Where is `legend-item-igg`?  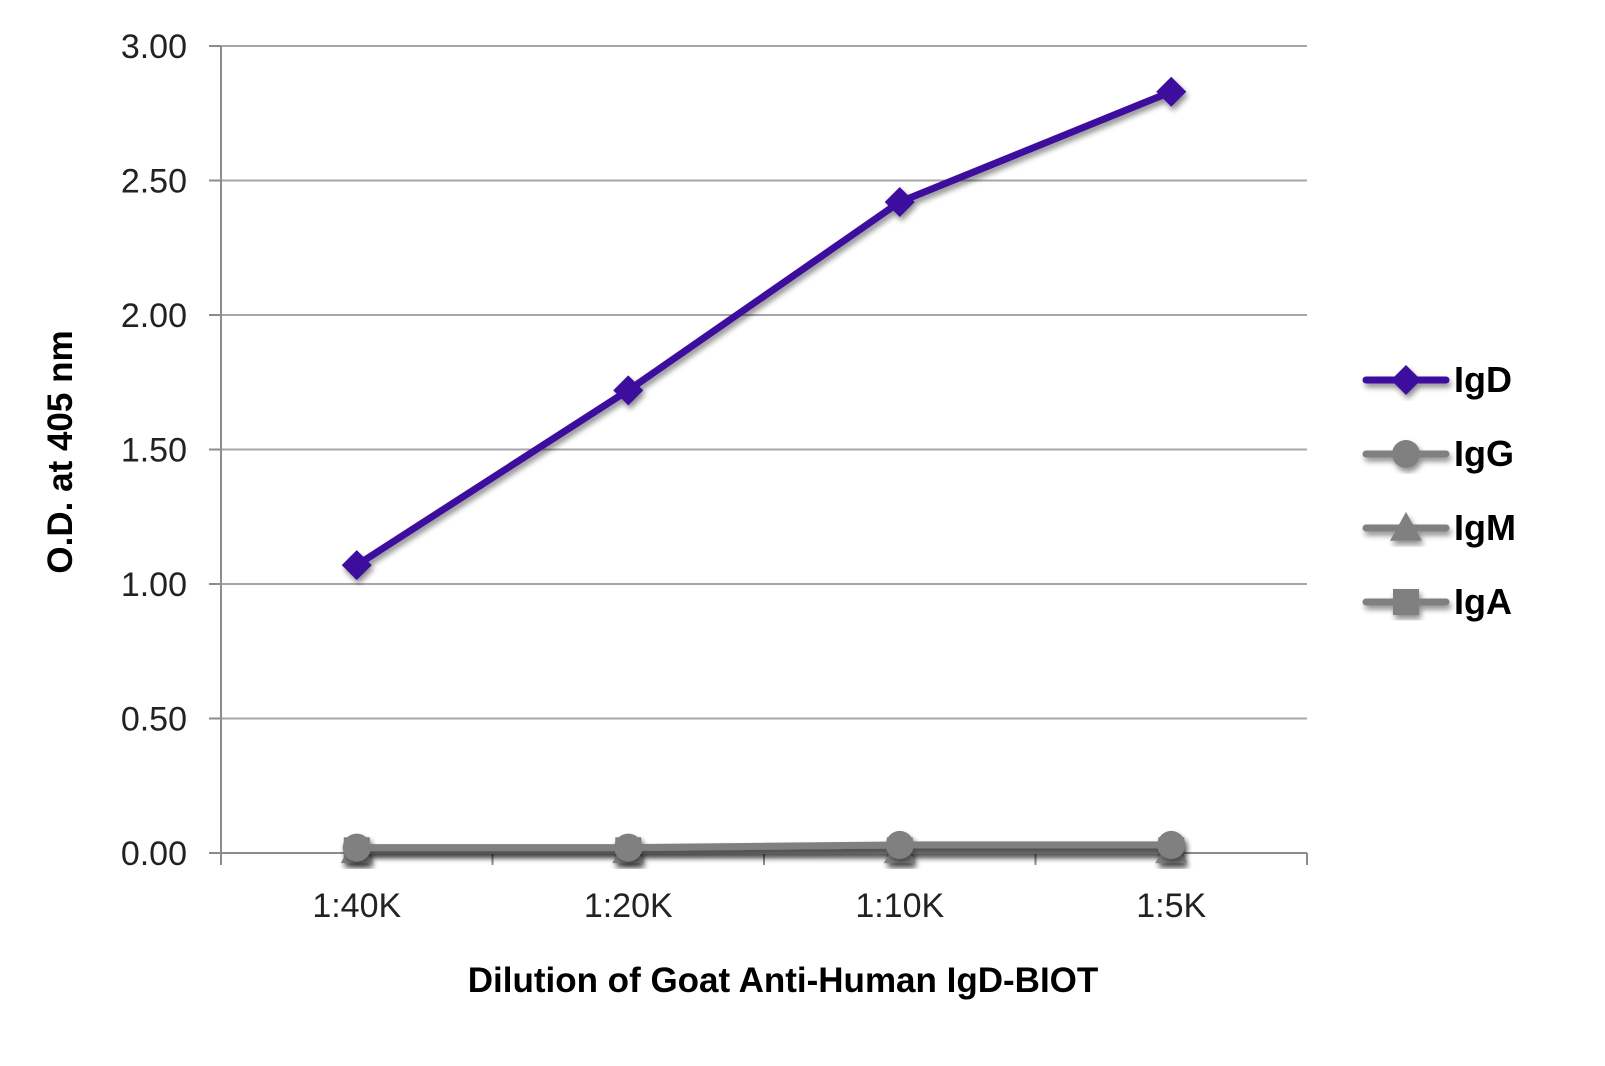 legend-item-igg is located at coordinates (1406, 454).